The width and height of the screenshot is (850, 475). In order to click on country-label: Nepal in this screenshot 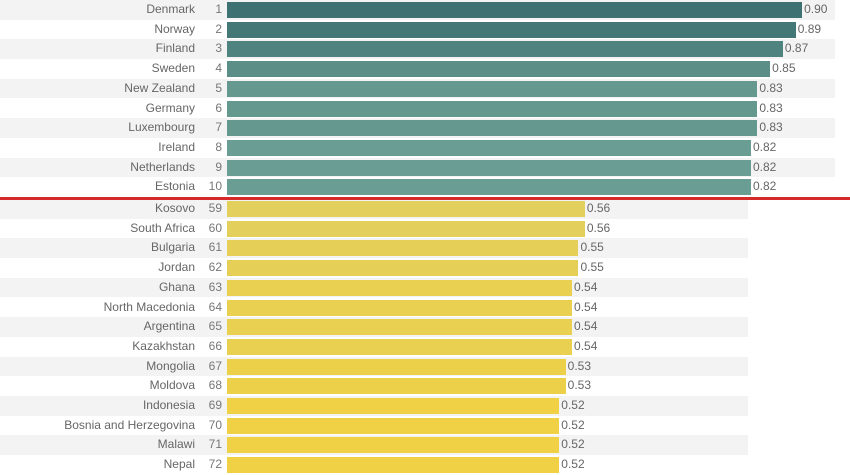, I will do `click(179, 464)`.